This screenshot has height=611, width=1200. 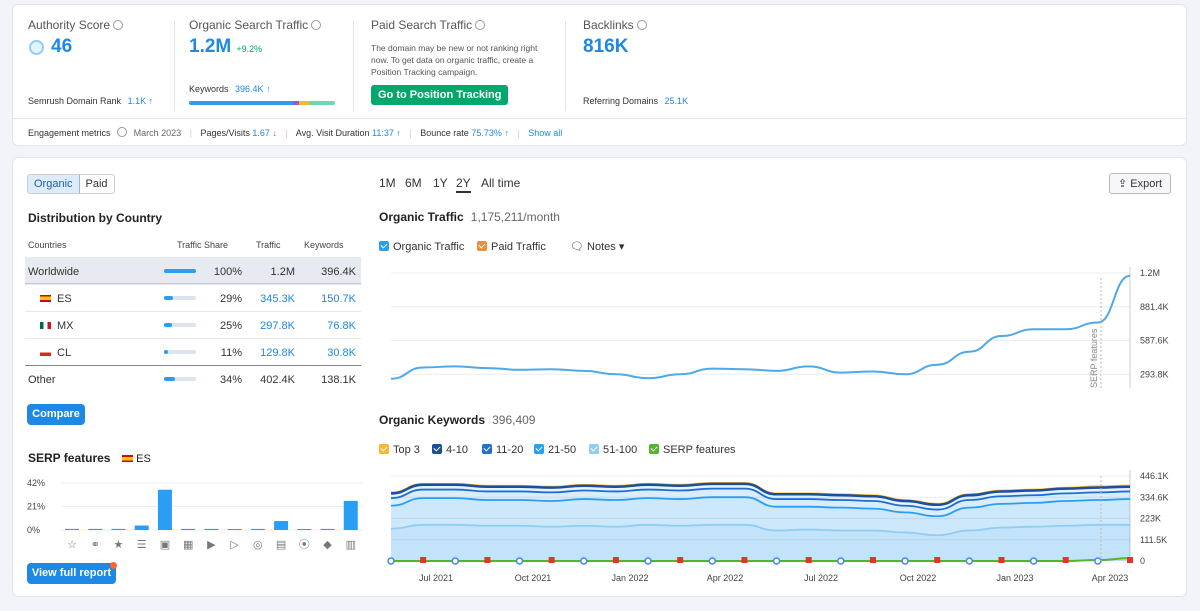 I want to click on keywords-value: 76.8K, so click(x=341, y=326).